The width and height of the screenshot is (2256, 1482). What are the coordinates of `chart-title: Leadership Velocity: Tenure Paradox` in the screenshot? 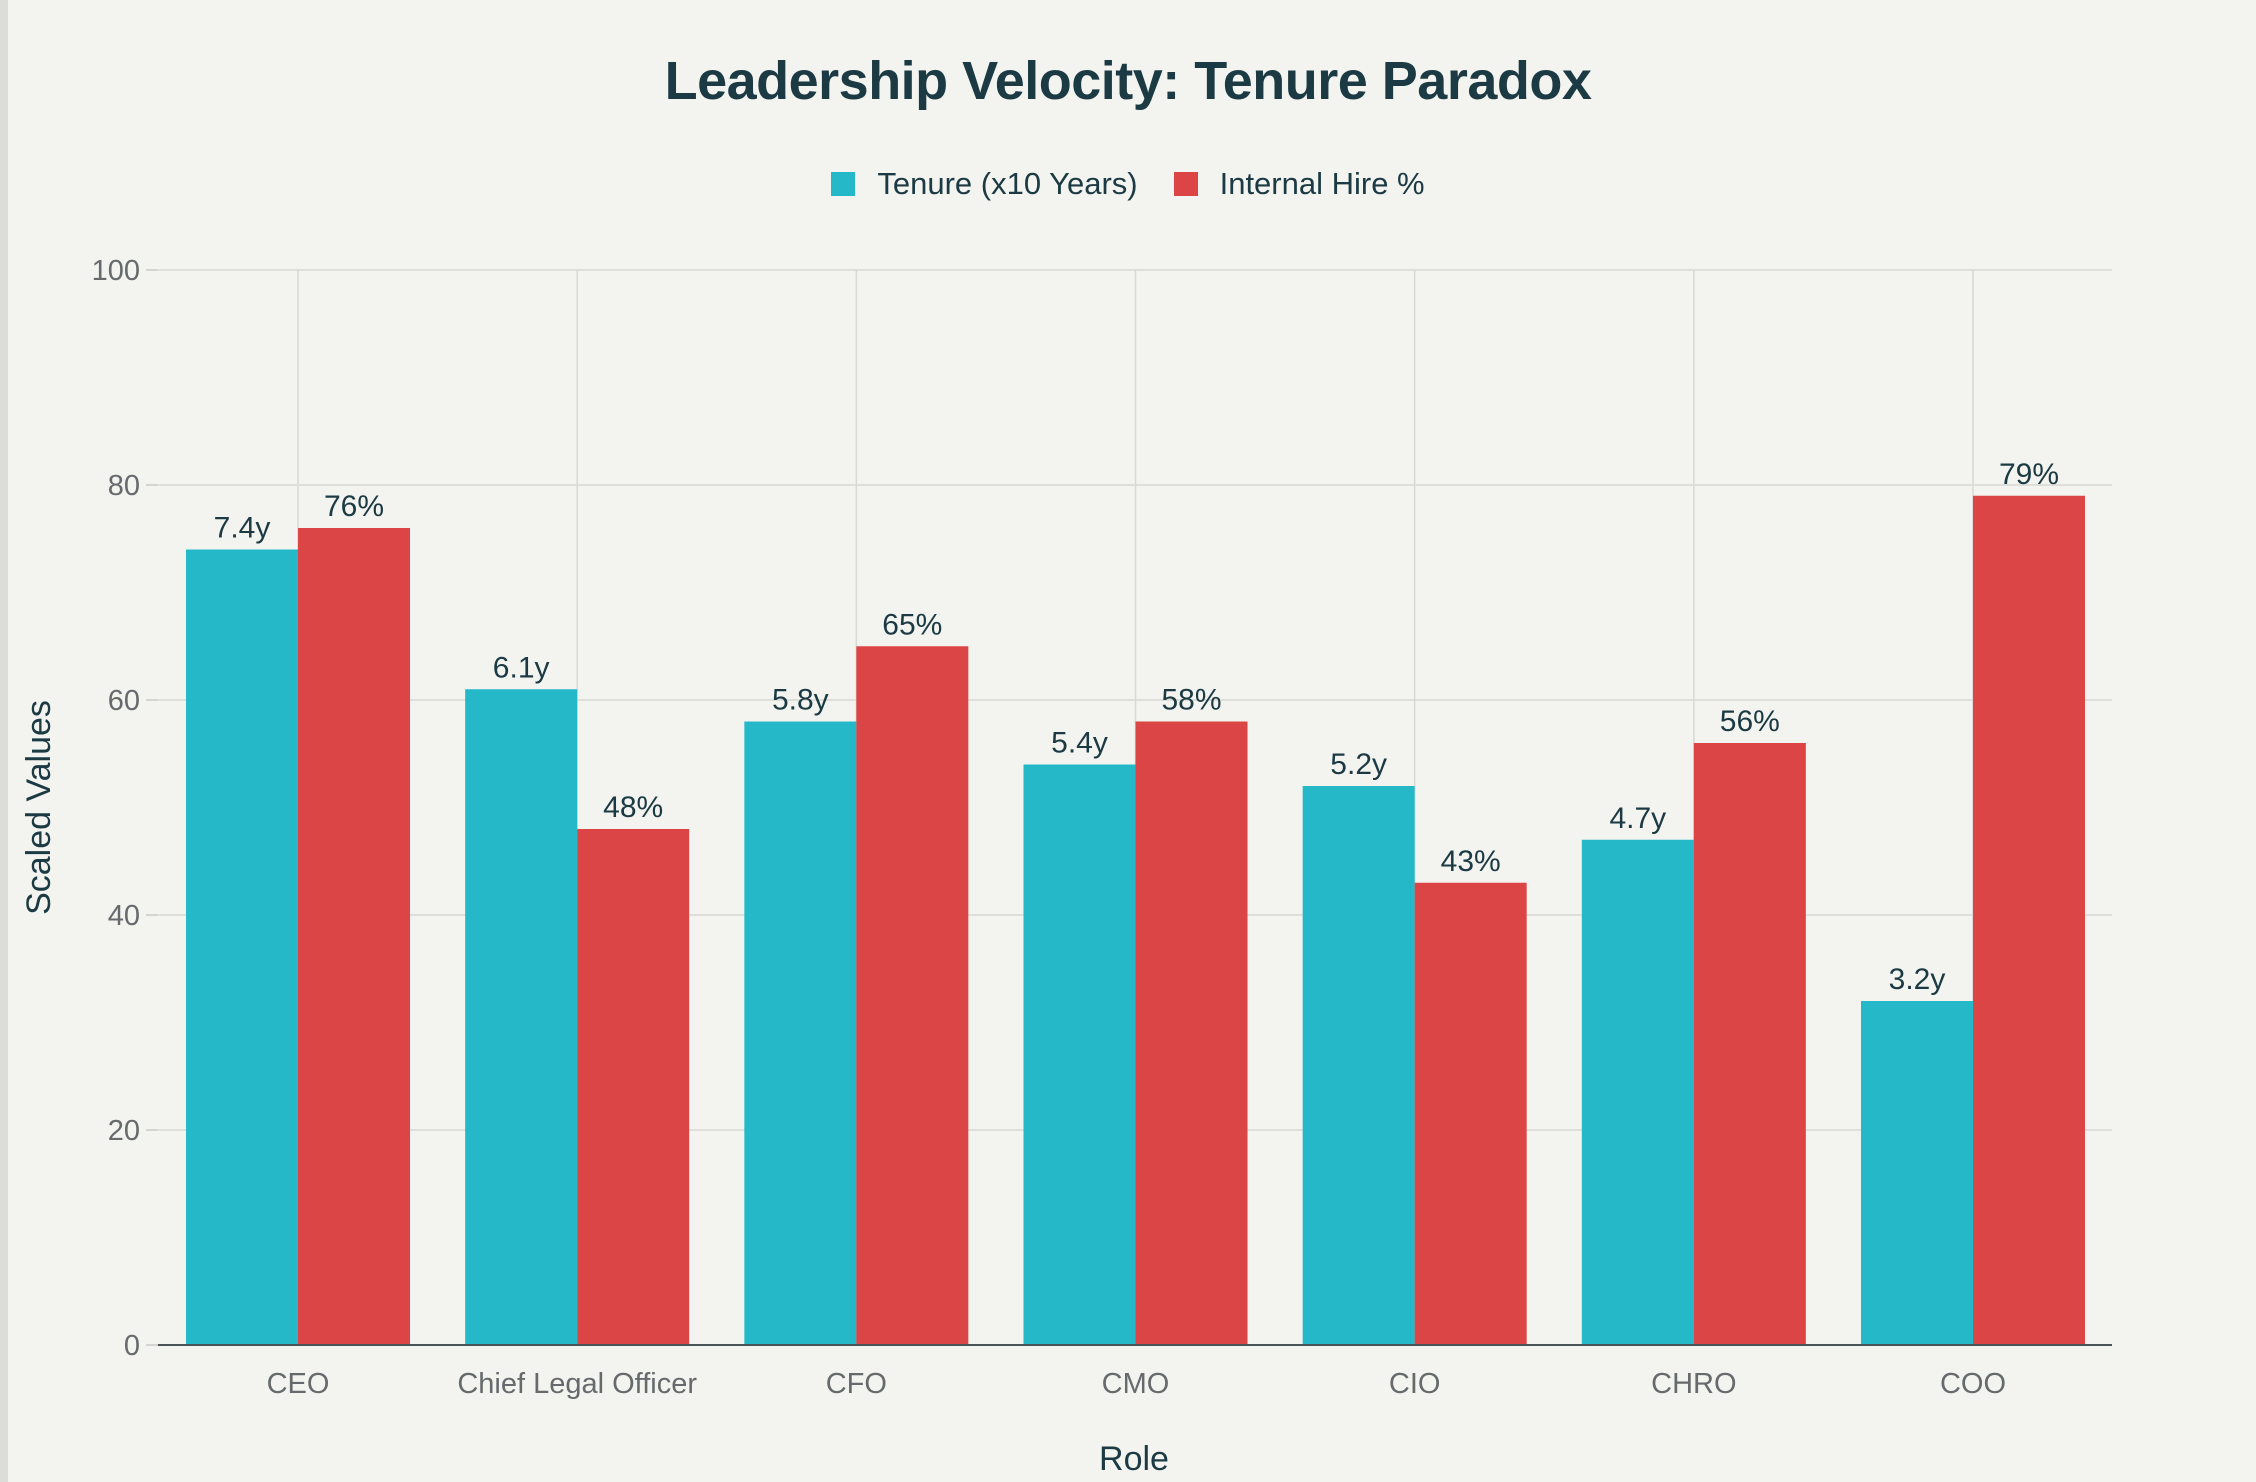 It's located at (1128, 81).